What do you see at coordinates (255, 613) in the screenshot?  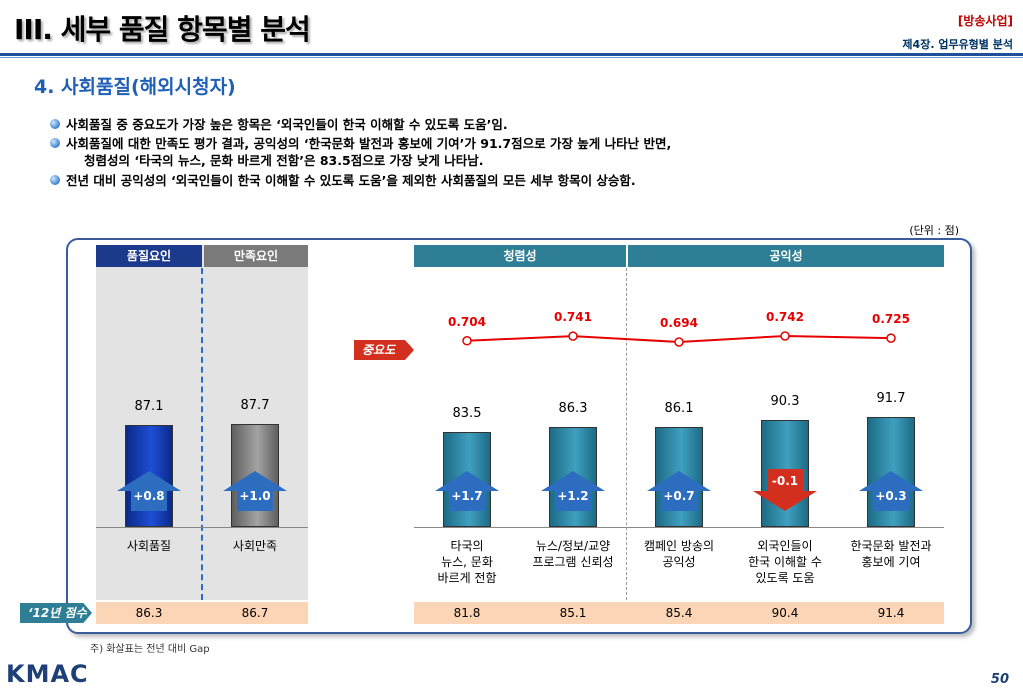 I see `prev-year-cell: 86.7` at bounding box center [255, 613].